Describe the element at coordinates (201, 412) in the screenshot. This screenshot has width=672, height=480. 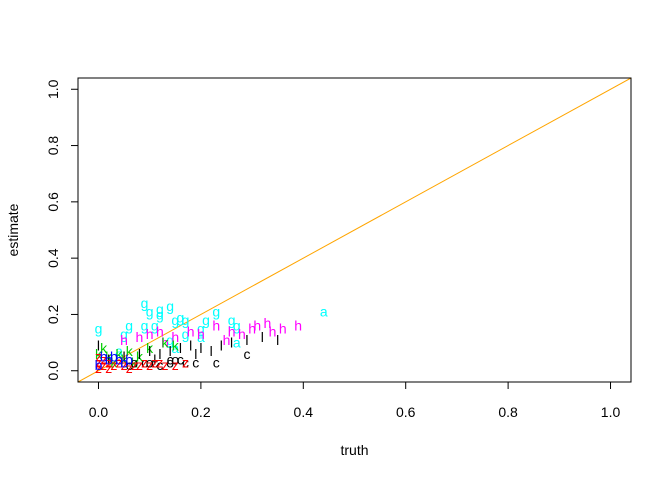
I see `x-tick-label: 0.2` at that location.